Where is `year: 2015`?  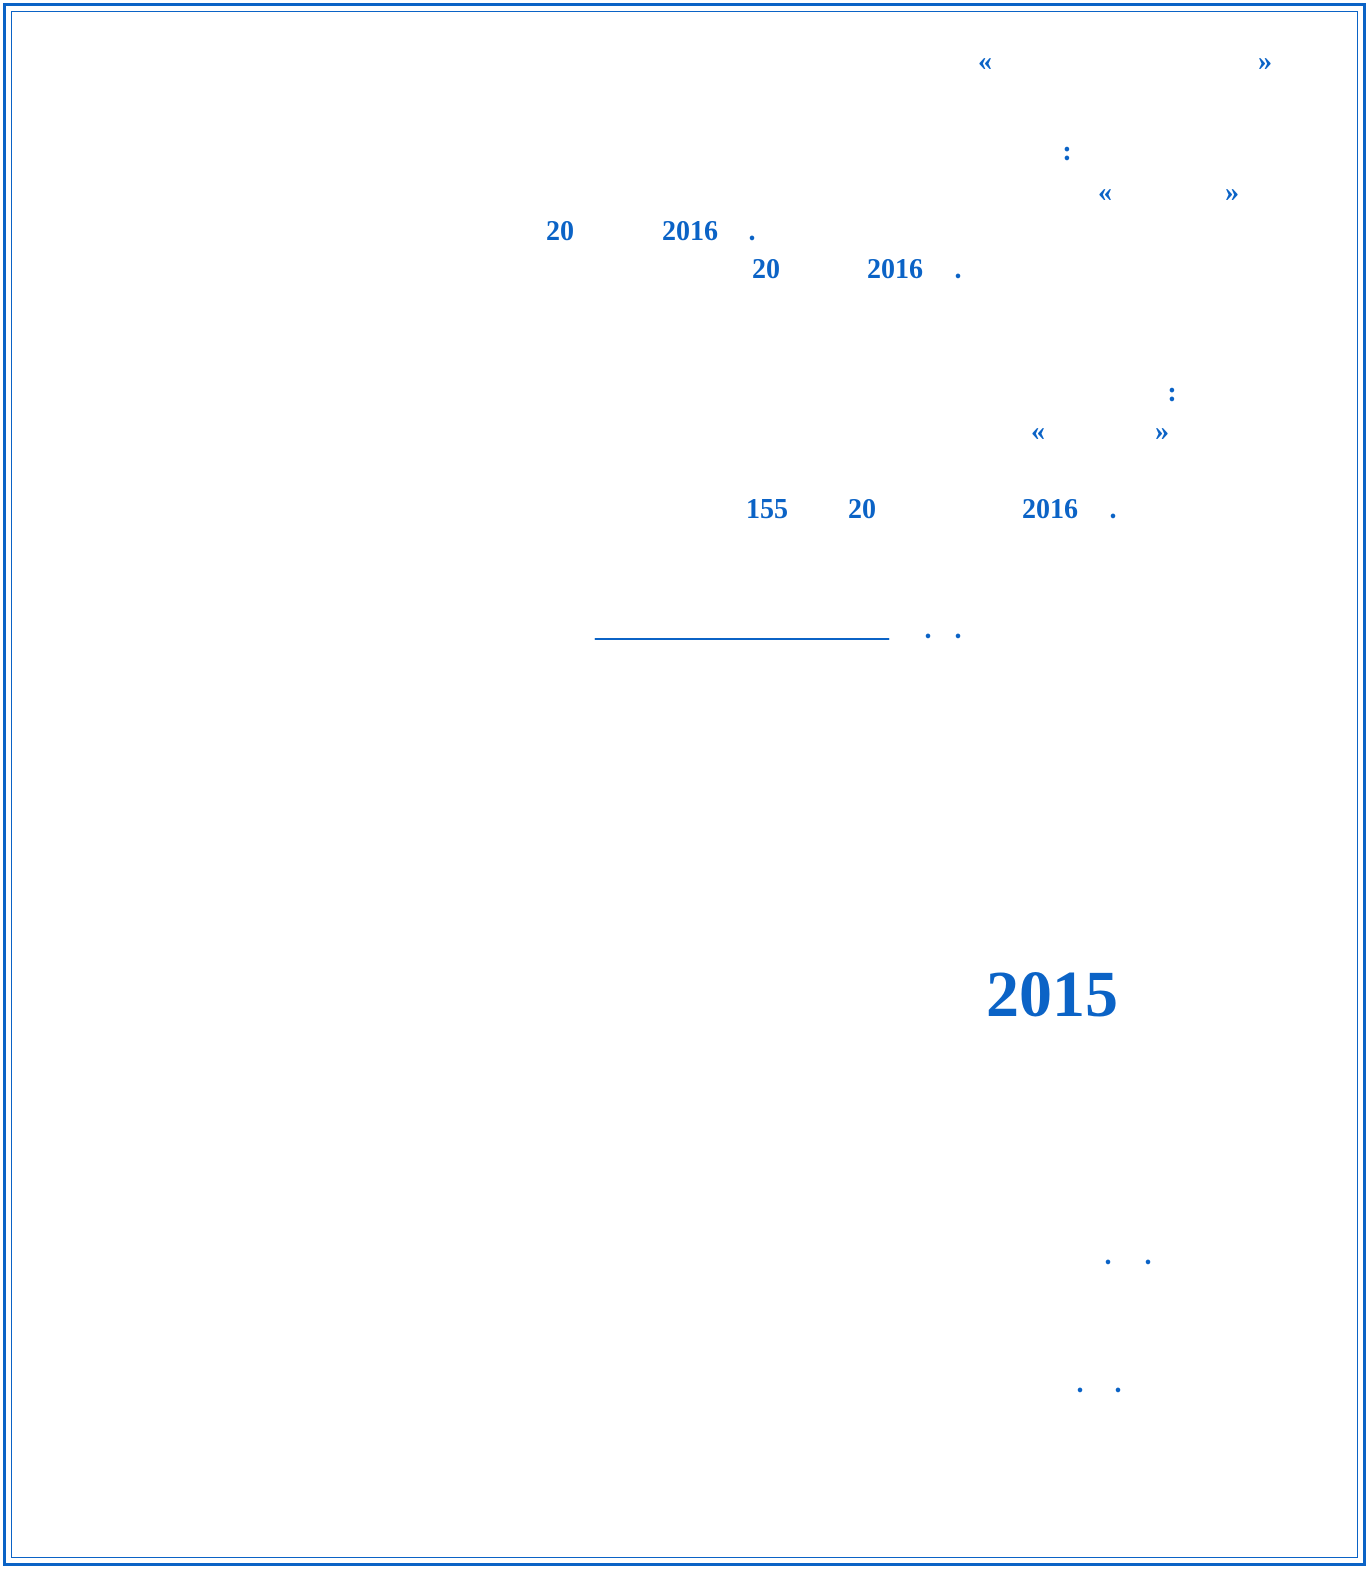
year: 2015 is located at coordinates (1052, 994).